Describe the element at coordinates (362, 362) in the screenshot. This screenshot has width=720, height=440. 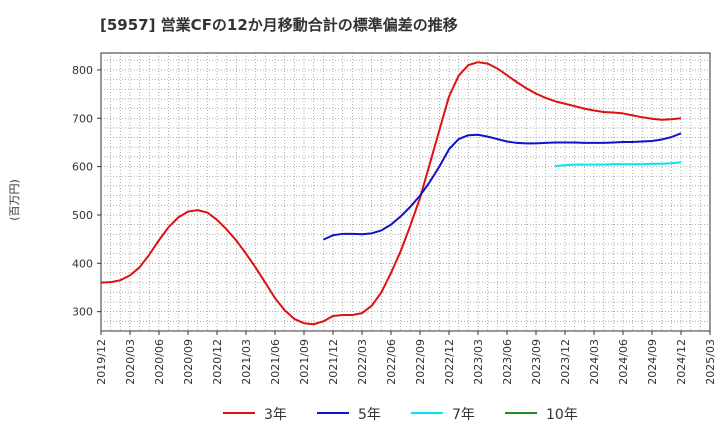
I see `x-tick-label: 2022/03` at that location.